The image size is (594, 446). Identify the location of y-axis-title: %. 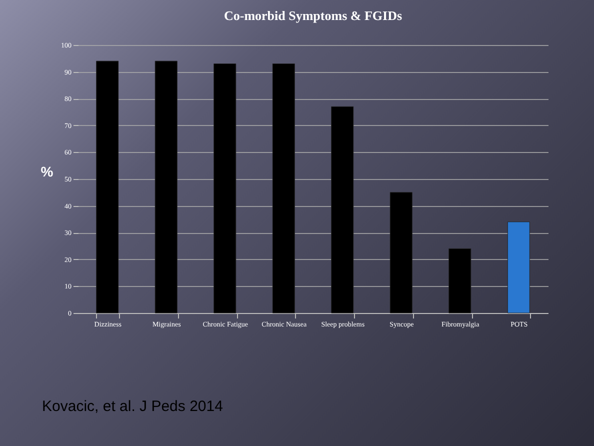
(47, 172).